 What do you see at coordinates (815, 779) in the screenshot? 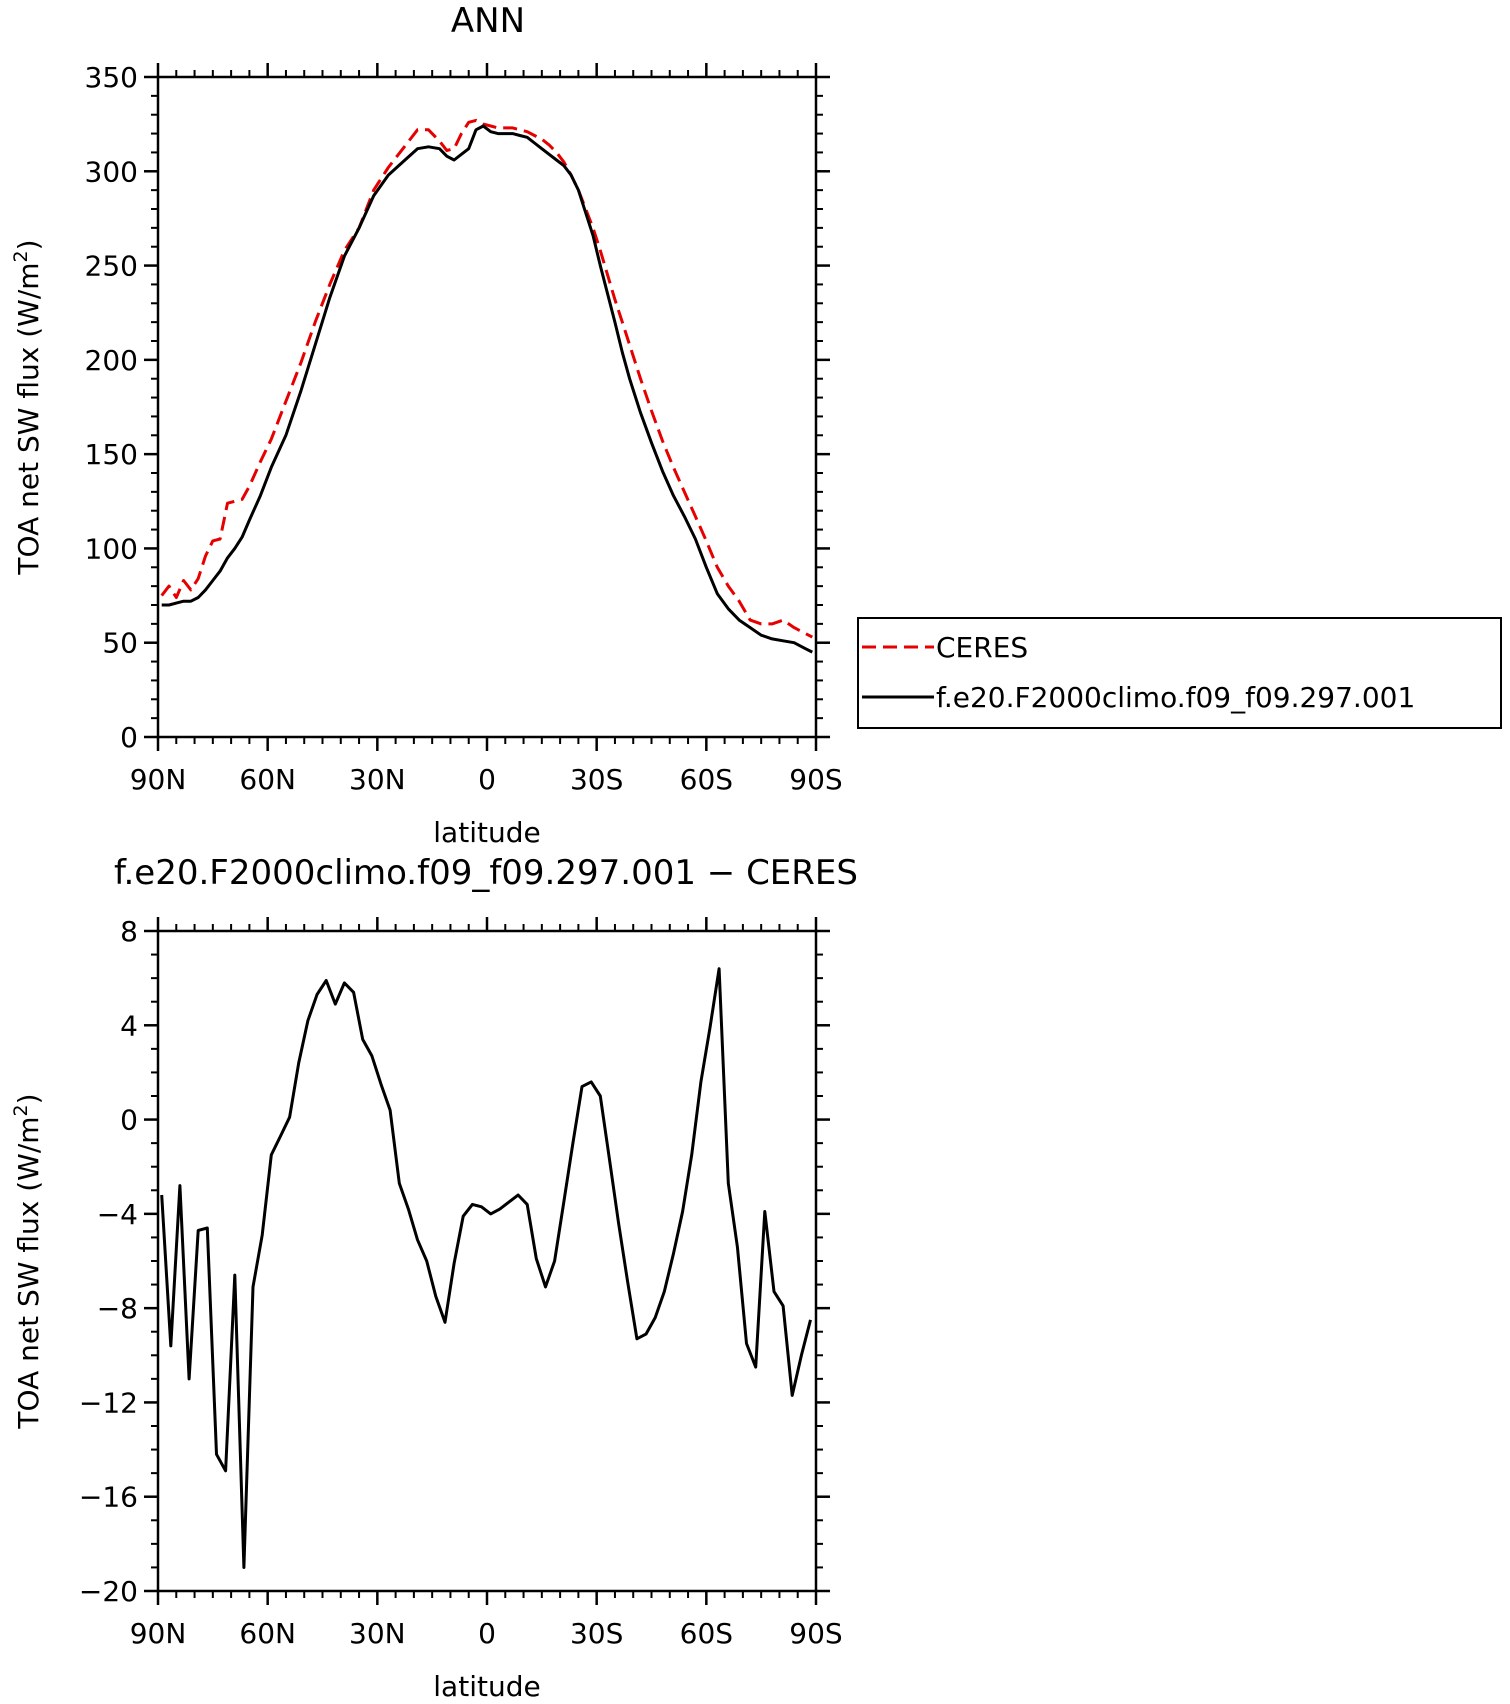
I see `top-x-tick-label: 90S` at bounding box center [815, 779].